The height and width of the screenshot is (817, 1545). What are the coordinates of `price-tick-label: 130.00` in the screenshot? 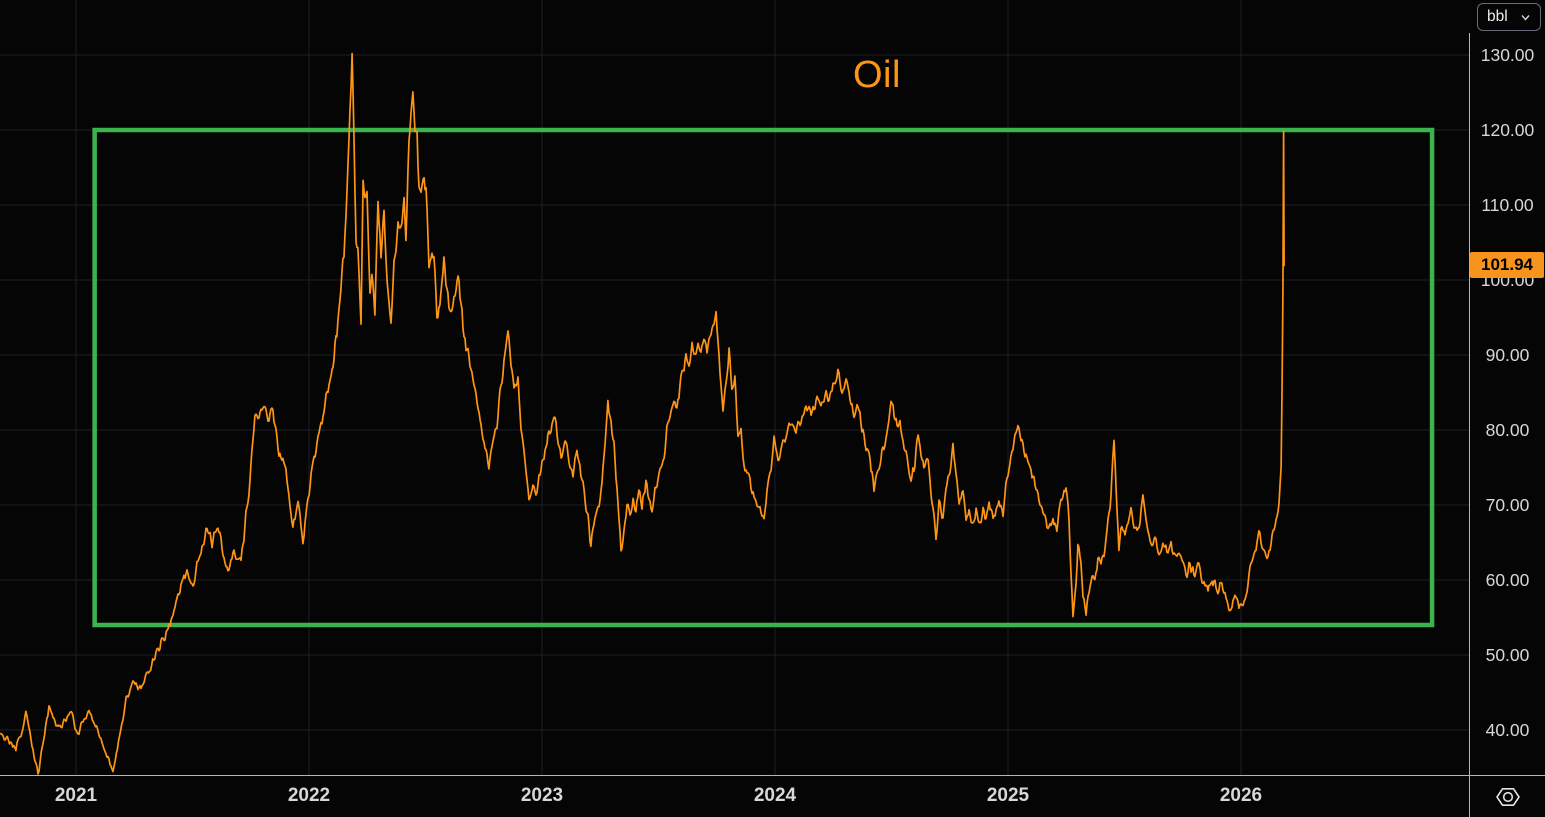 It's located at (1507, 55).